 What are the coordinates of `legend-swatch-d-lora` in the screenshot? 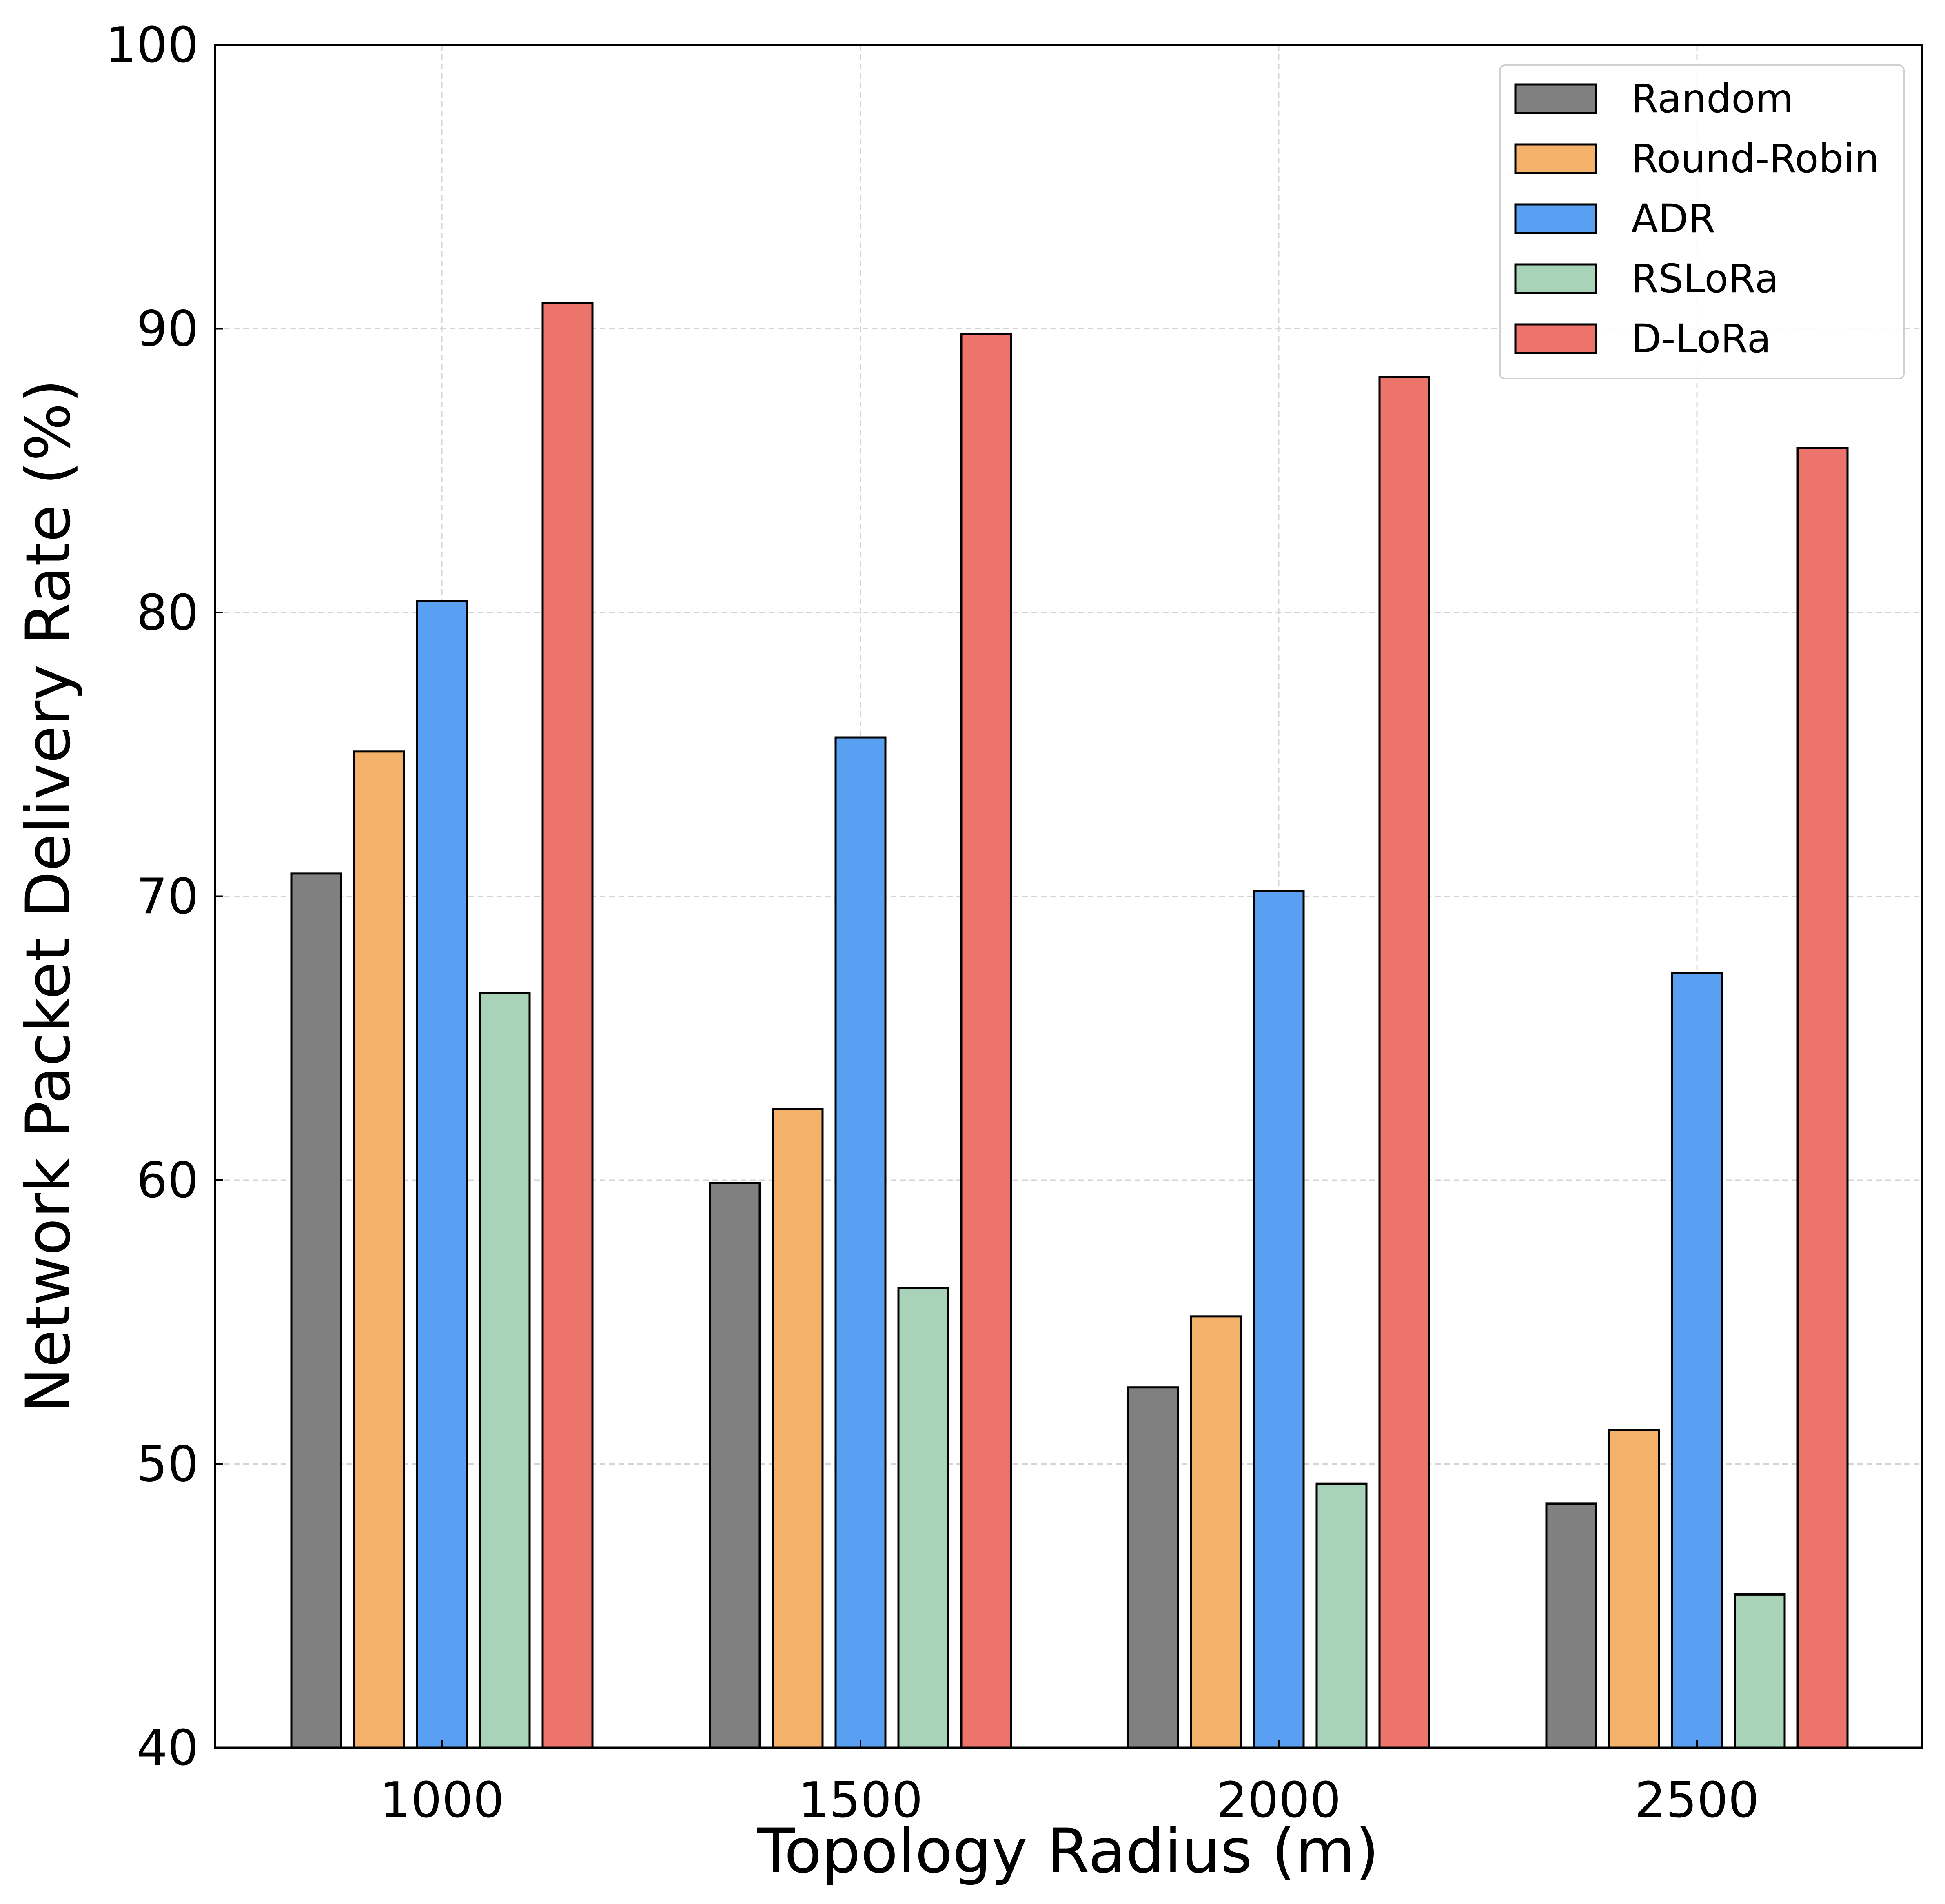 It's located at (1555, 338).